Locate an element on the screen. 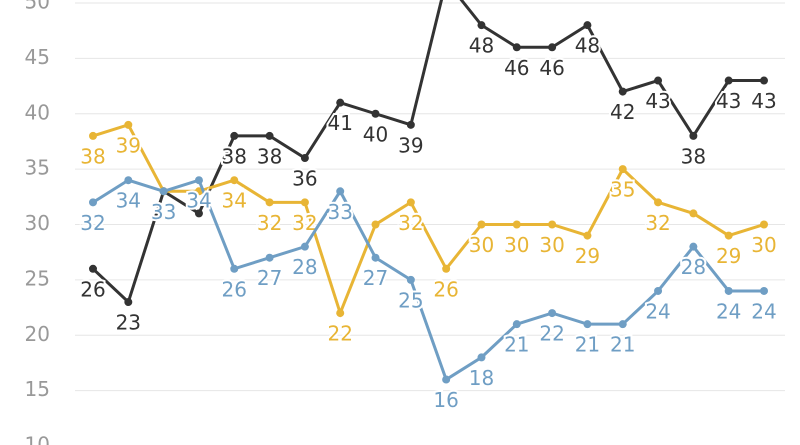 The height and width of the screenshot is (445, 800). value-label: 41 is located at coordinates (339, 123).